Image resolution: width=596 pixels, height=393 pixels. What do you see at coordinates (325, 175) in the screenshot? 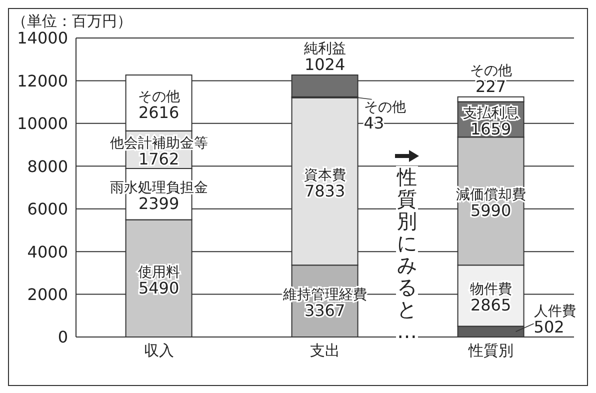
I see `series-label: 資本費` at bounding box center [325, 175].